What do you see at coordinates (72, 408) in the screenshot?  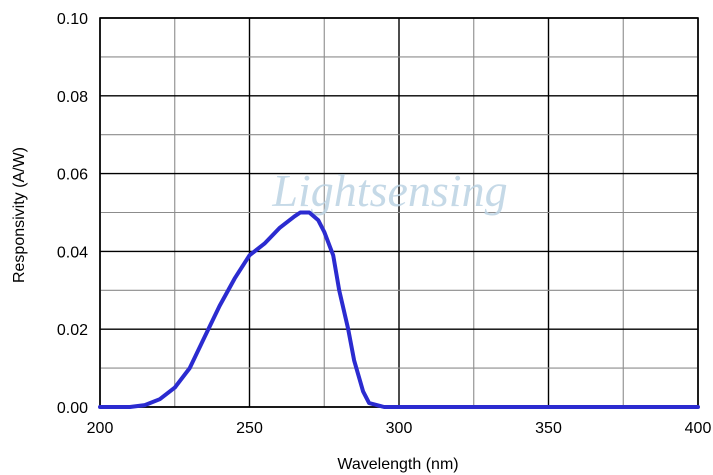 I see `y-tick-label: 0.00` at bounding box center [72, 408].